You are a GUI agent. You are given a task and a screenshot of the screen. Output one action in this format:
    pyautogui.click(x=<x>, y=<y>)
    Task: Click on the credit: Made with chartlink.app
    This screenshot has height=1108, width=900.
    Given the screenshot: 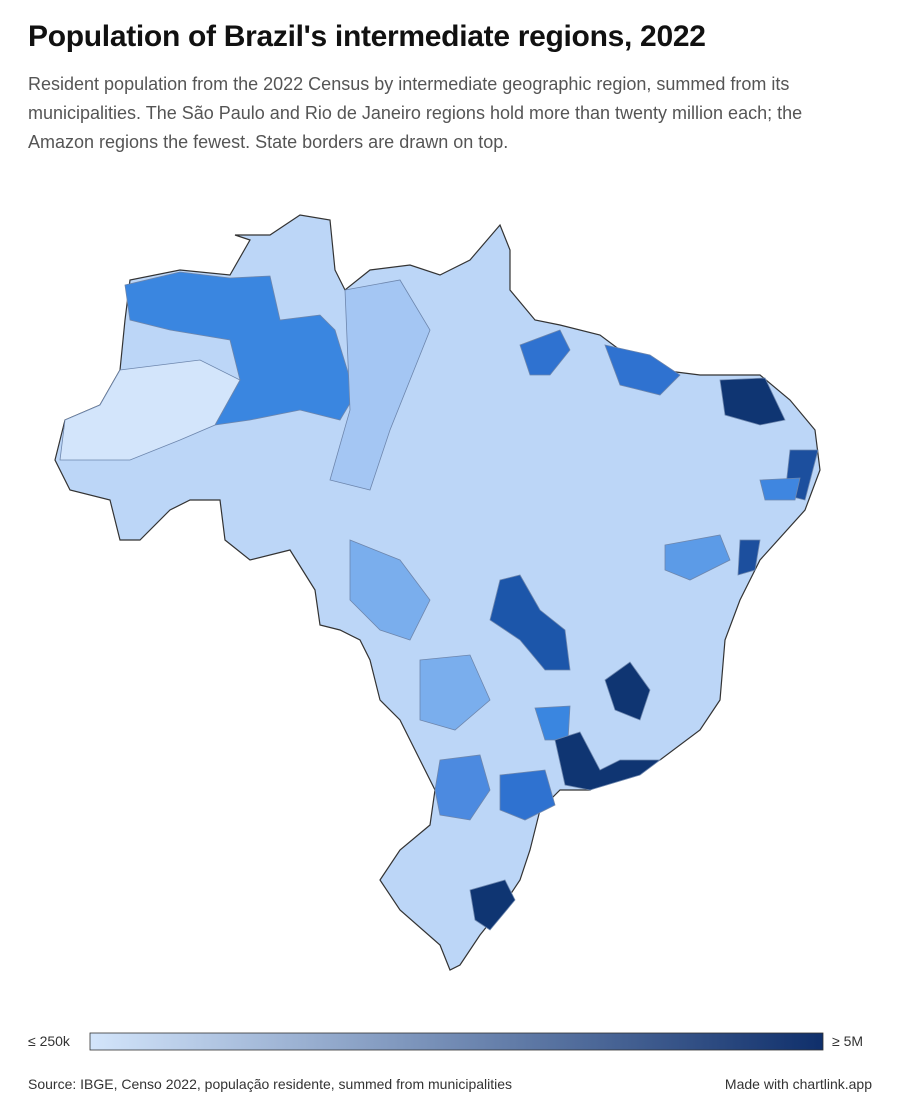 What is the action you would take?
    pyautogui.click(x=798, y=1084)
    